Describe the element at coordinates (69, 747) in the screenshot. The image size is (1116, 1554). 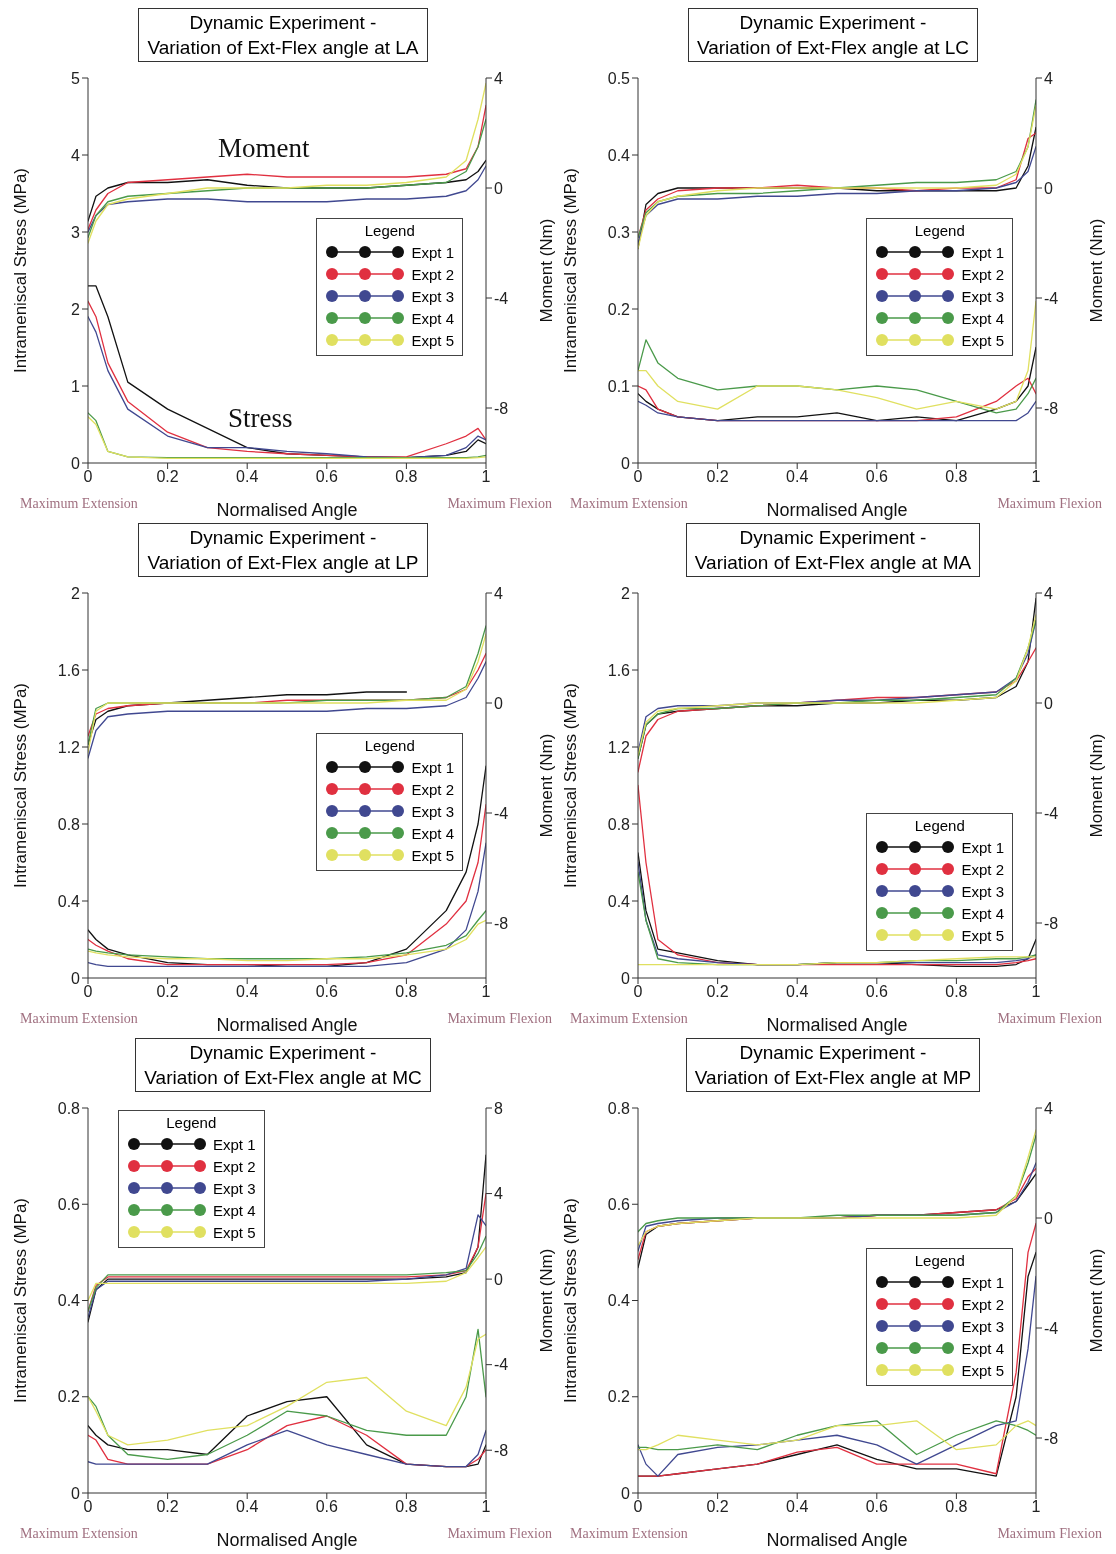
I see `y-tick-label: 1.2` at that location.